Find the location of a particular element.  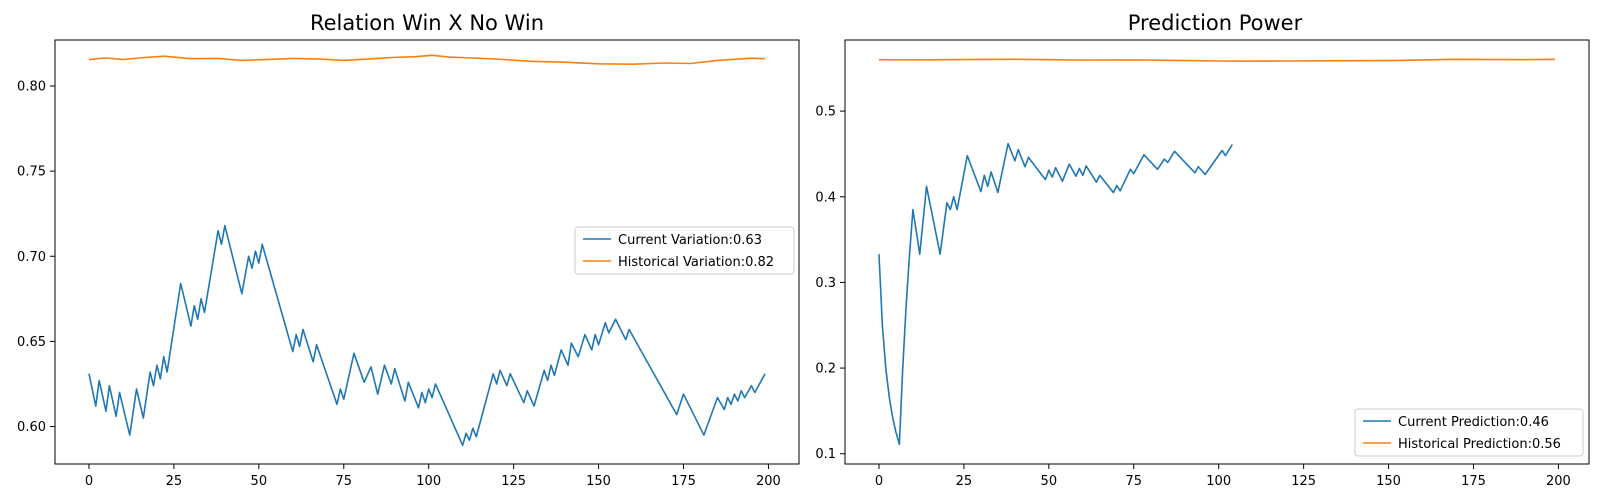

x-tick-label-left-150: 150 is located at coordinates (598, 481).